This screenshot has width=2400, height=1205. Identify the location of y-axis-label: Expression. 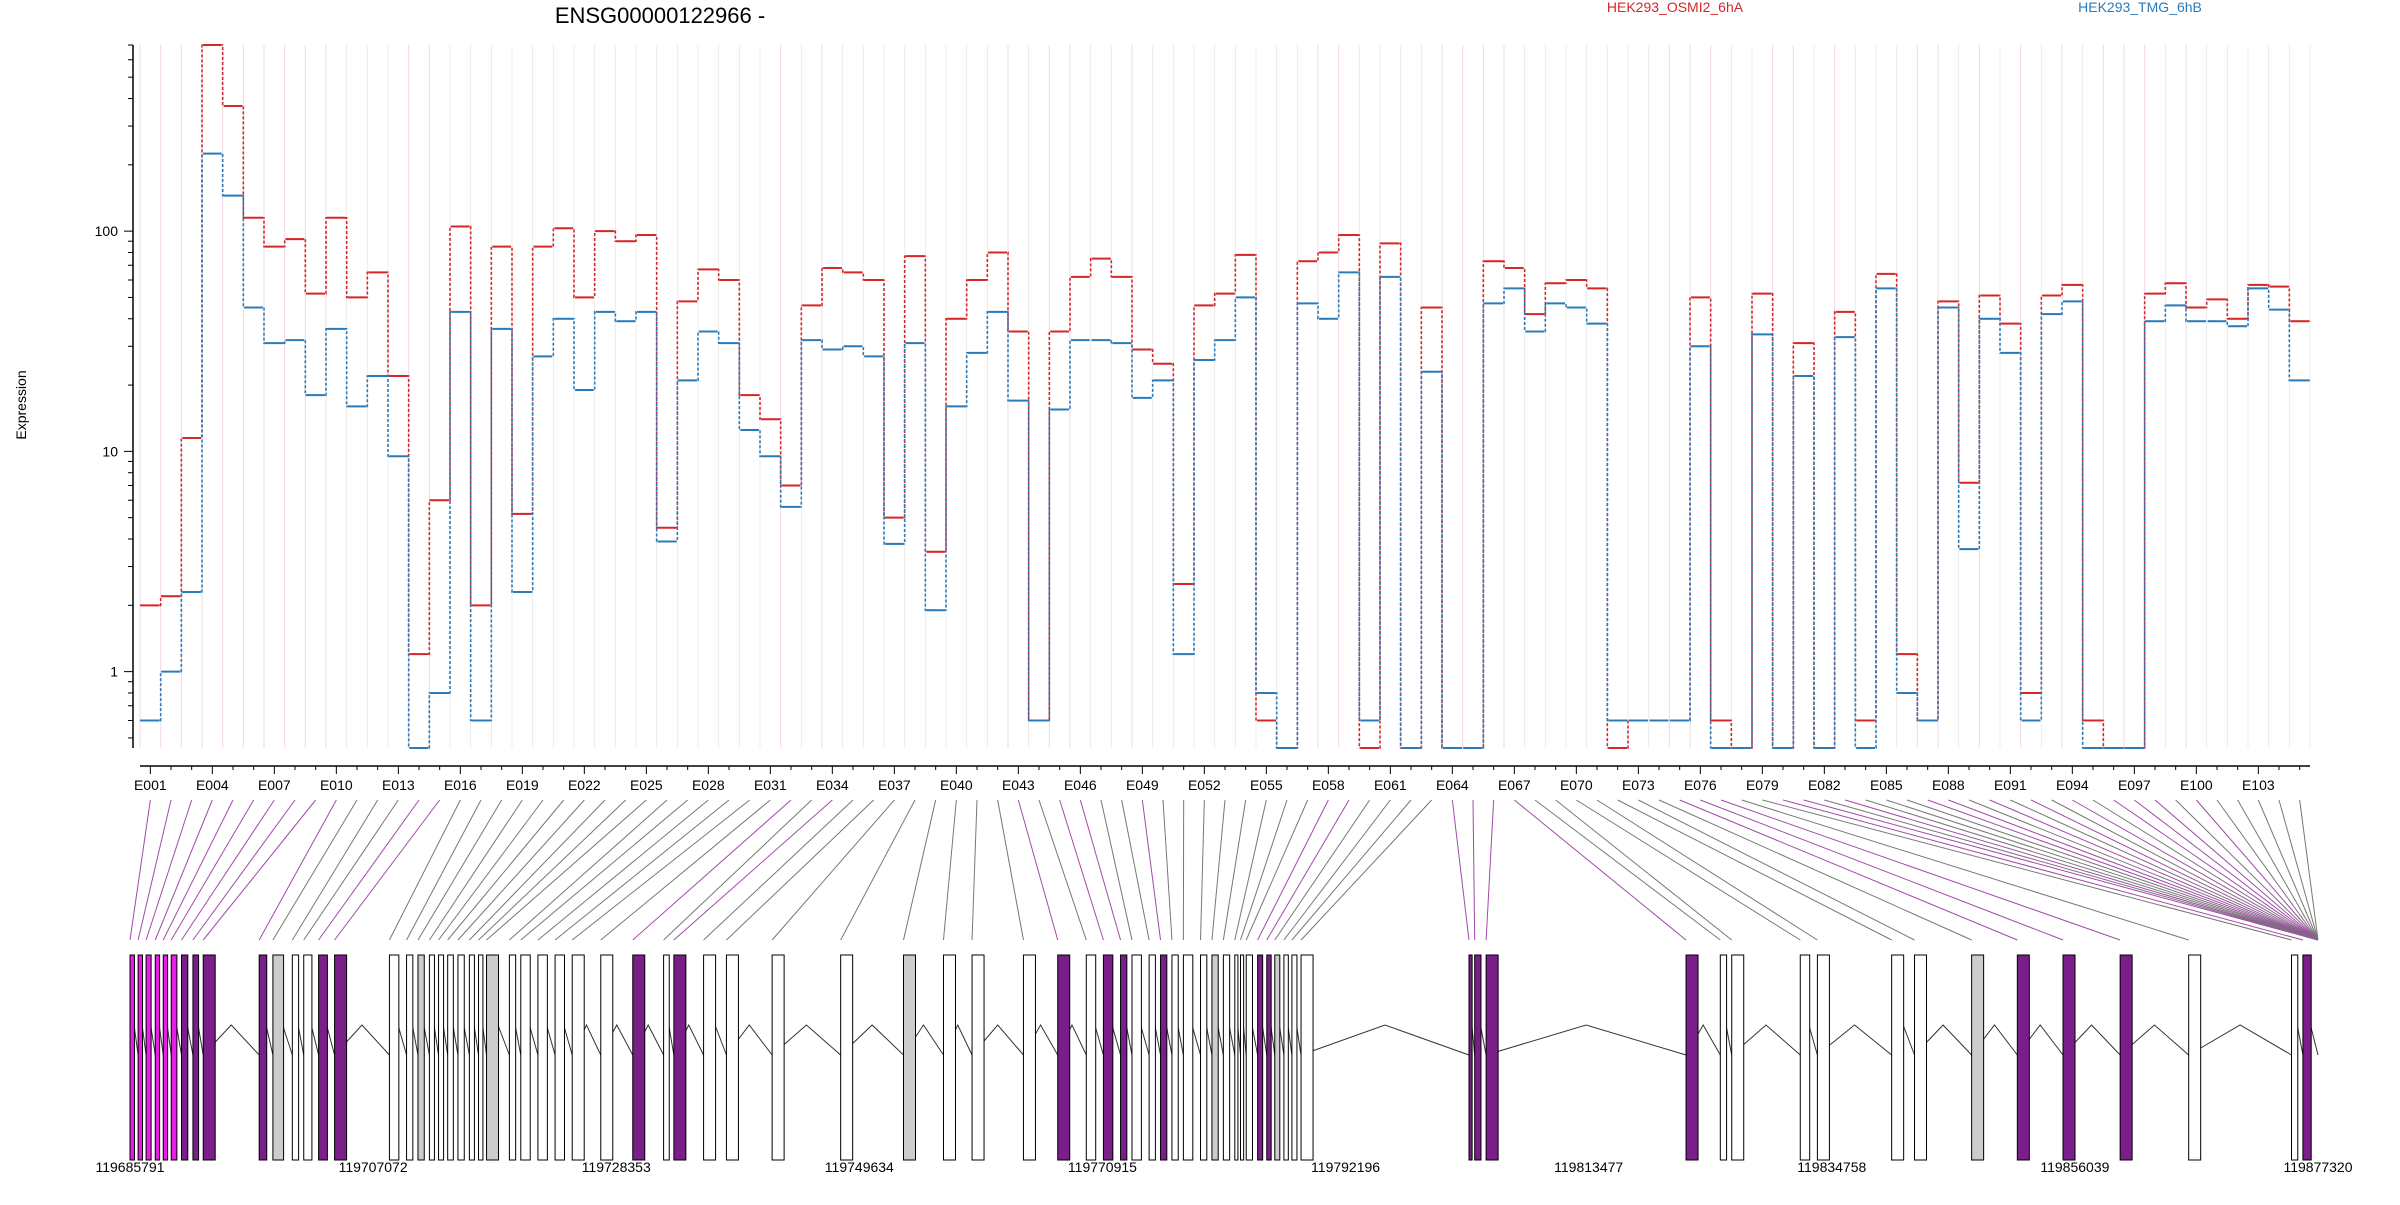
(21, 404).